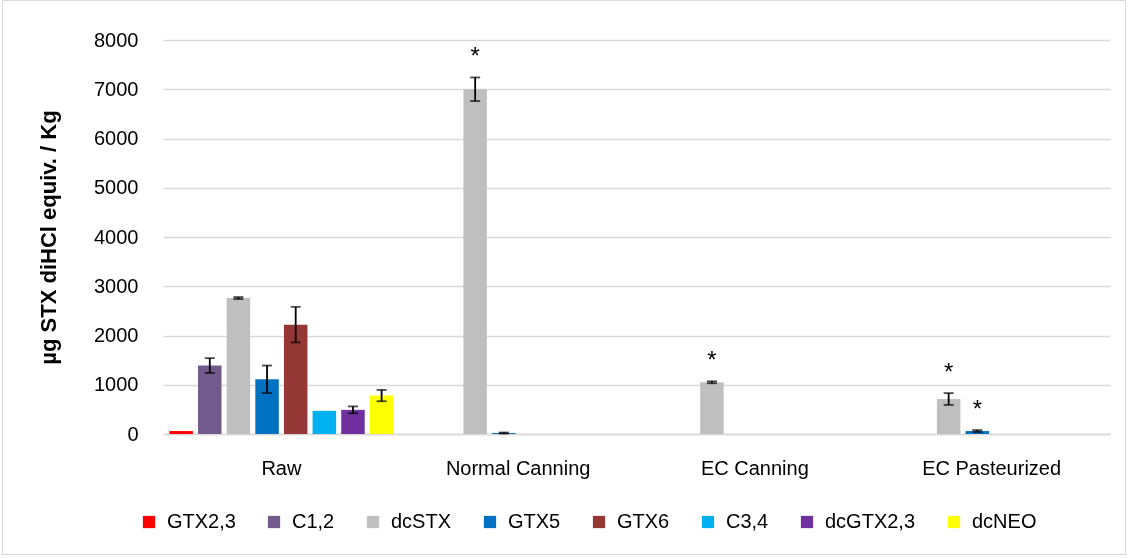  What do you see at coordinates (116, 88) in the screenshot?
I see `y-tick-label: 7000` at bounding box center [116, 88].